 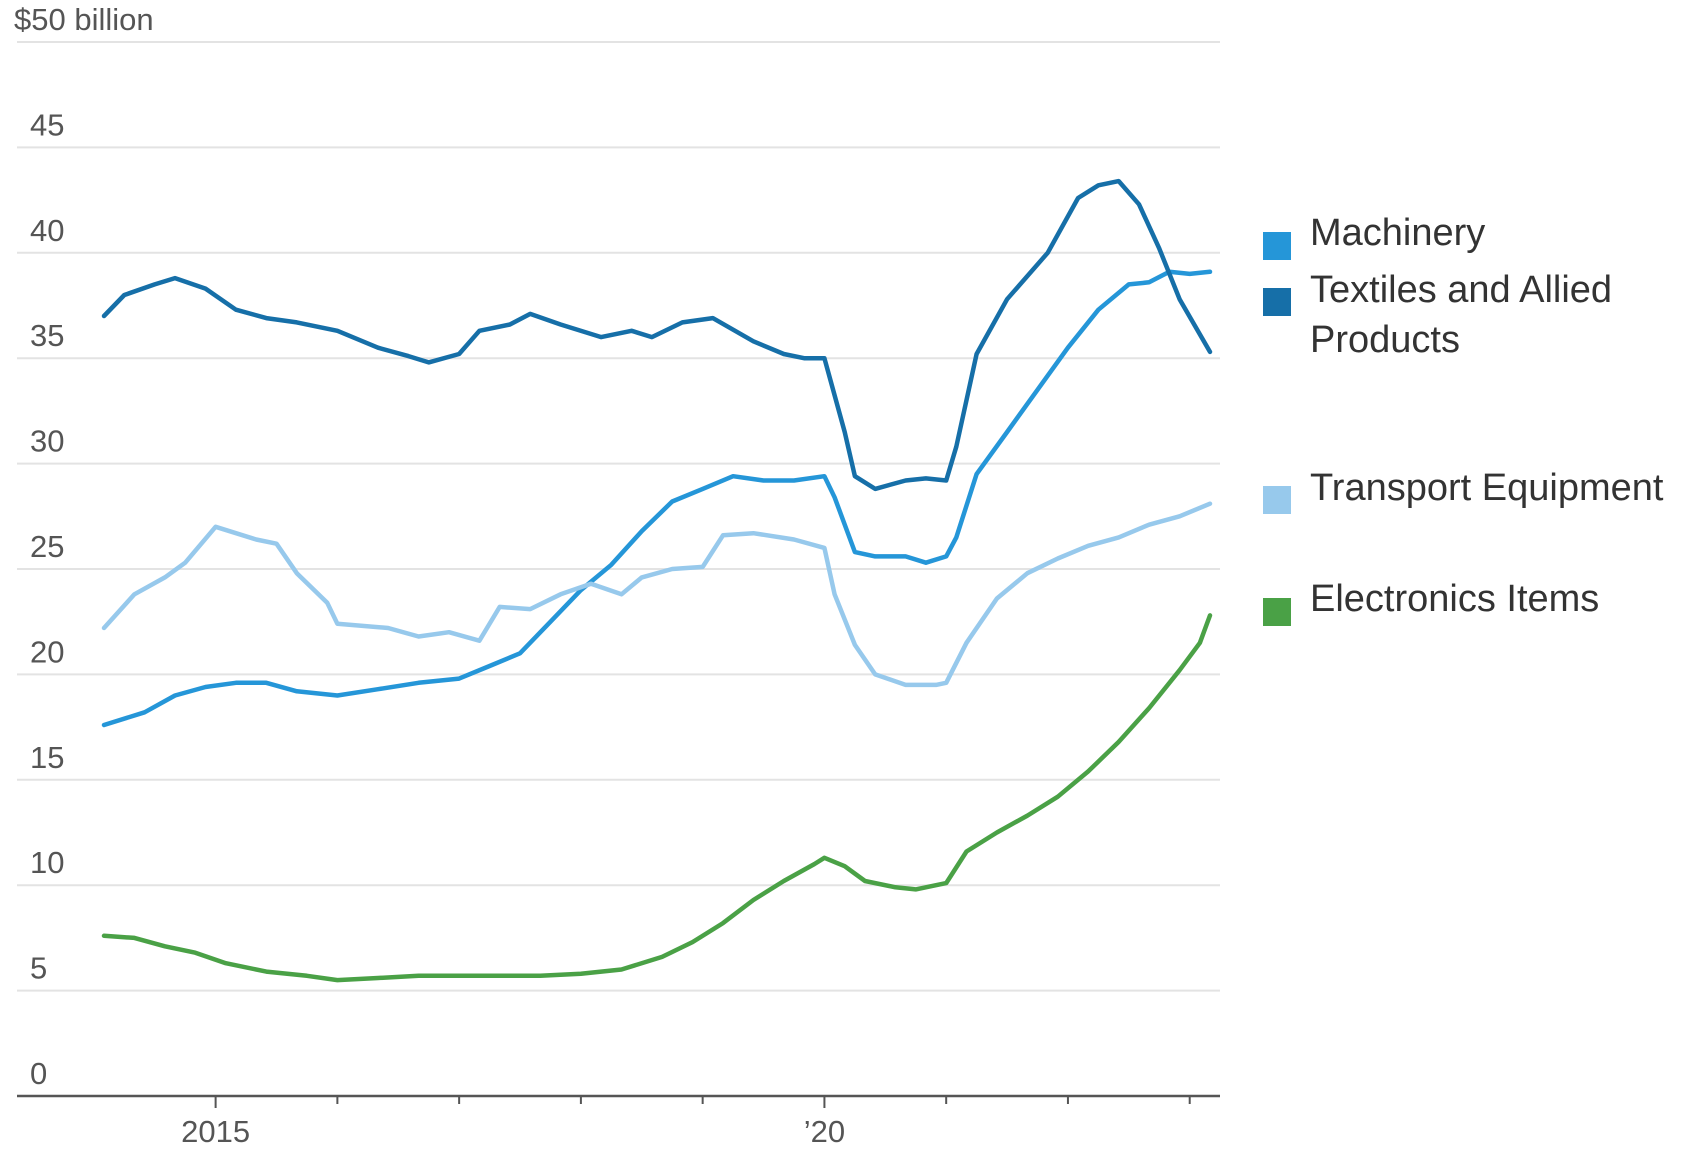 What do you see at coordinates (1461, 290) in the screenshot?
I see `legend-label: Textiles and Allied` at bounding box center [1461, 290].